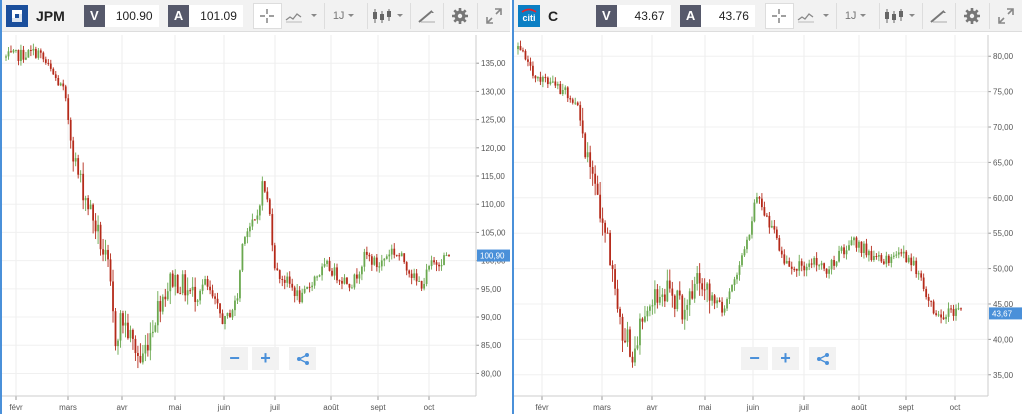 This screenshot has width=1024, height=414. I want to click on chevron-down-icon, so click(313, 15).